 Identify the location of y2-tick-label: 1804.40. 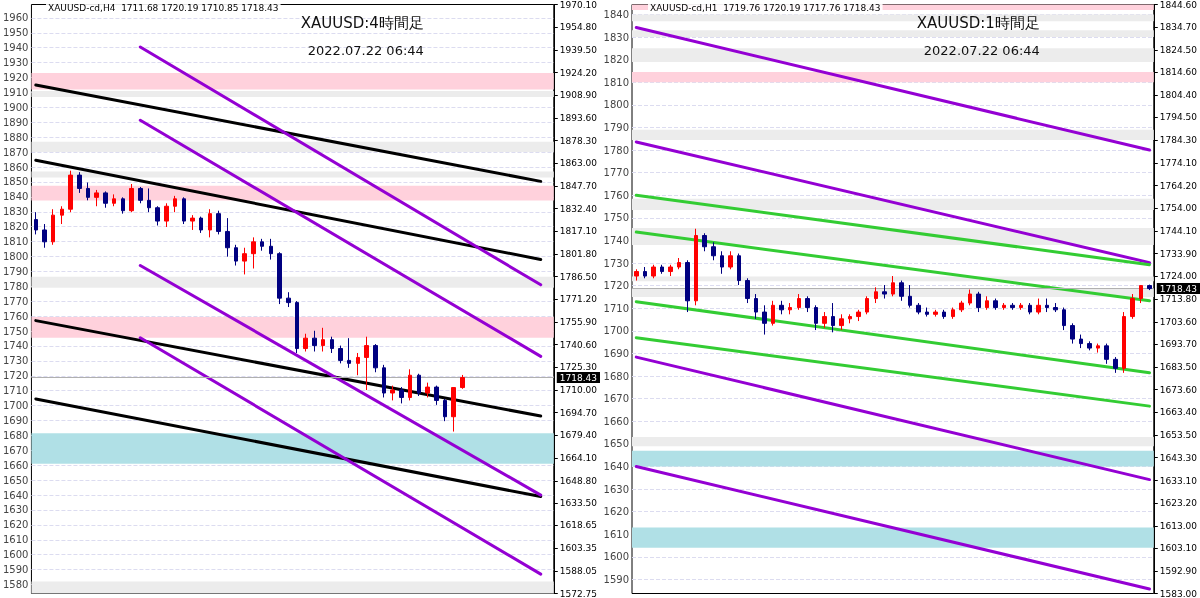
(1178, 95).